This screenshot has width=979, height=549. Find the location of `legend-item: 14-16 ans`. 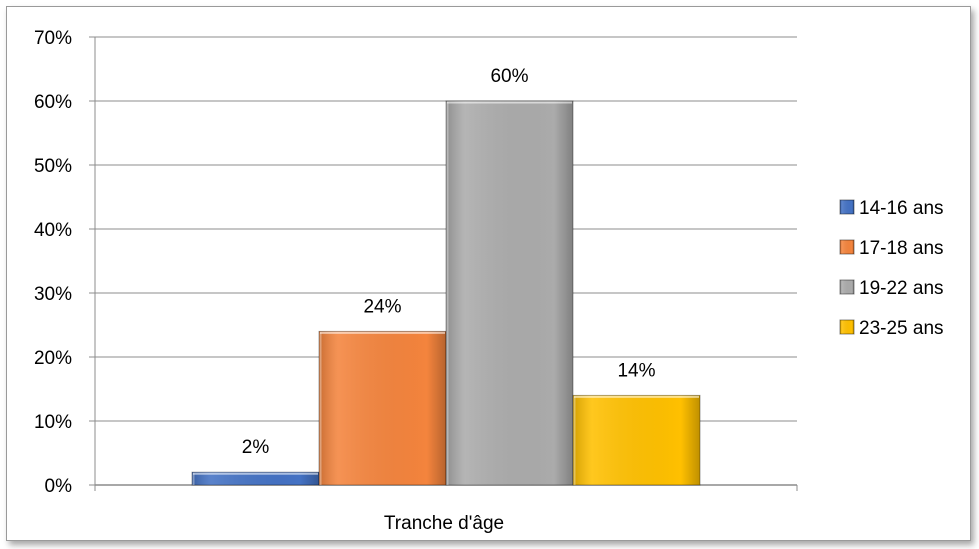

legend-item: 14-16 ans is located at coordinates (891, 208).